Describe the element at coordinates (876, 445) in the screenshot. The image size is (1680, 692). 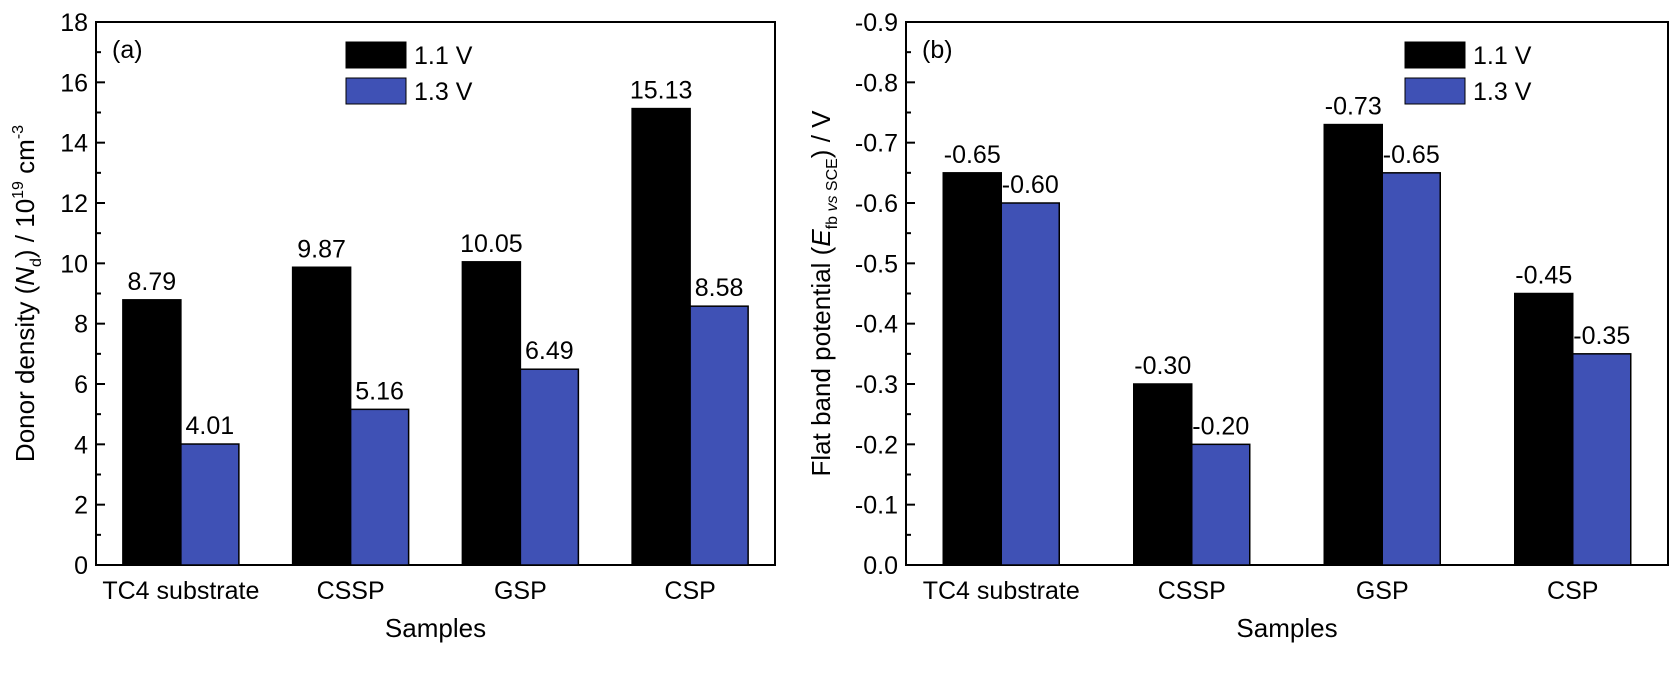
I see `y-tick-label: -0.2` at that location.